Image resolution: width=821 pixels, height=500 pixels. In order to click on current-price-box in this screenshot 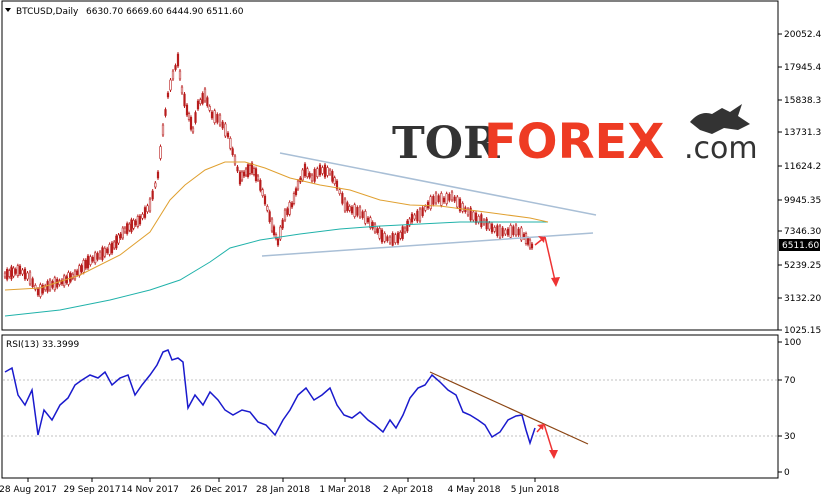, I will do `click(799, 245)`.